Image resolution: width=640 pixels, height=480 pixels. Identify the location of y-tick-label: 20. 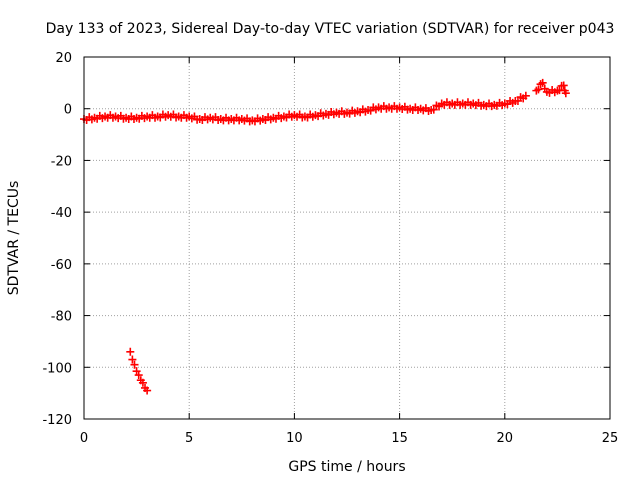
(63, 58).